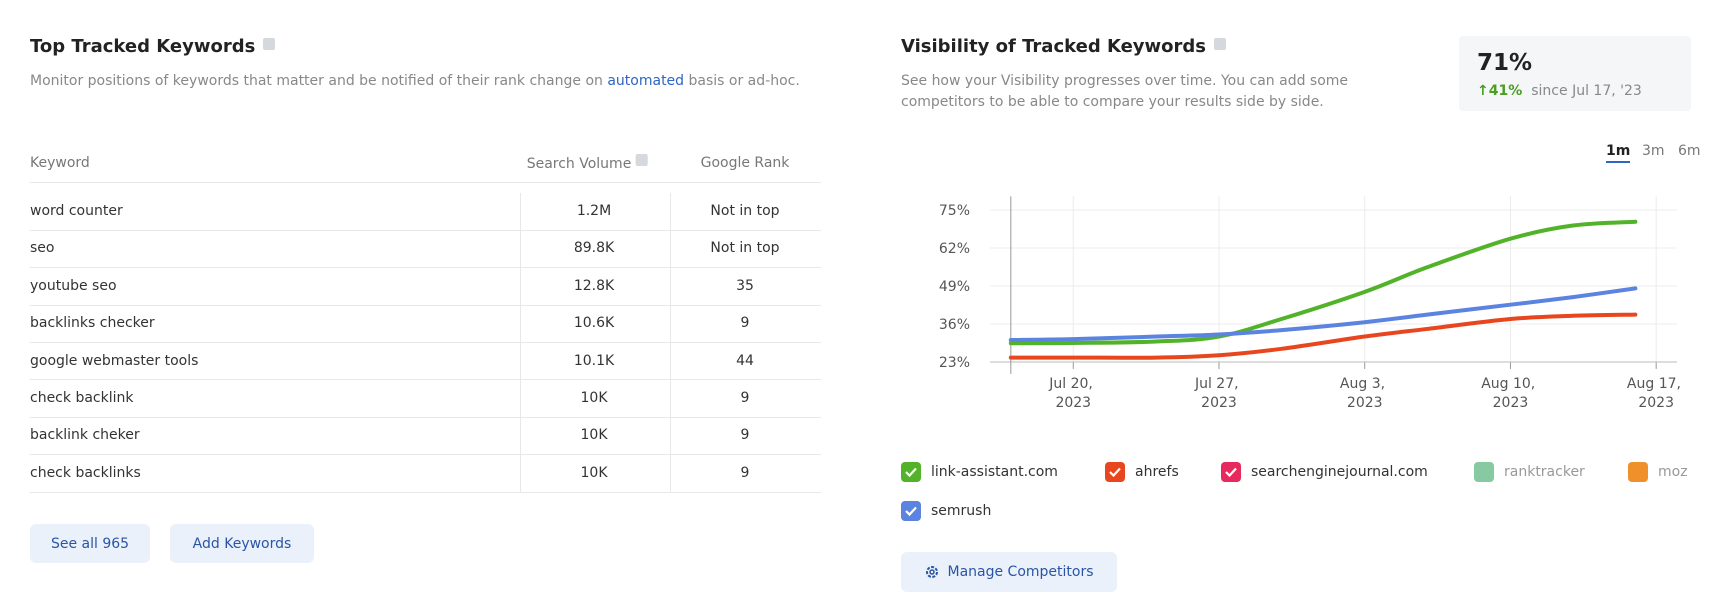  I want to click on x-tick-label: Aug 10, 2023, so click(1510, 393).